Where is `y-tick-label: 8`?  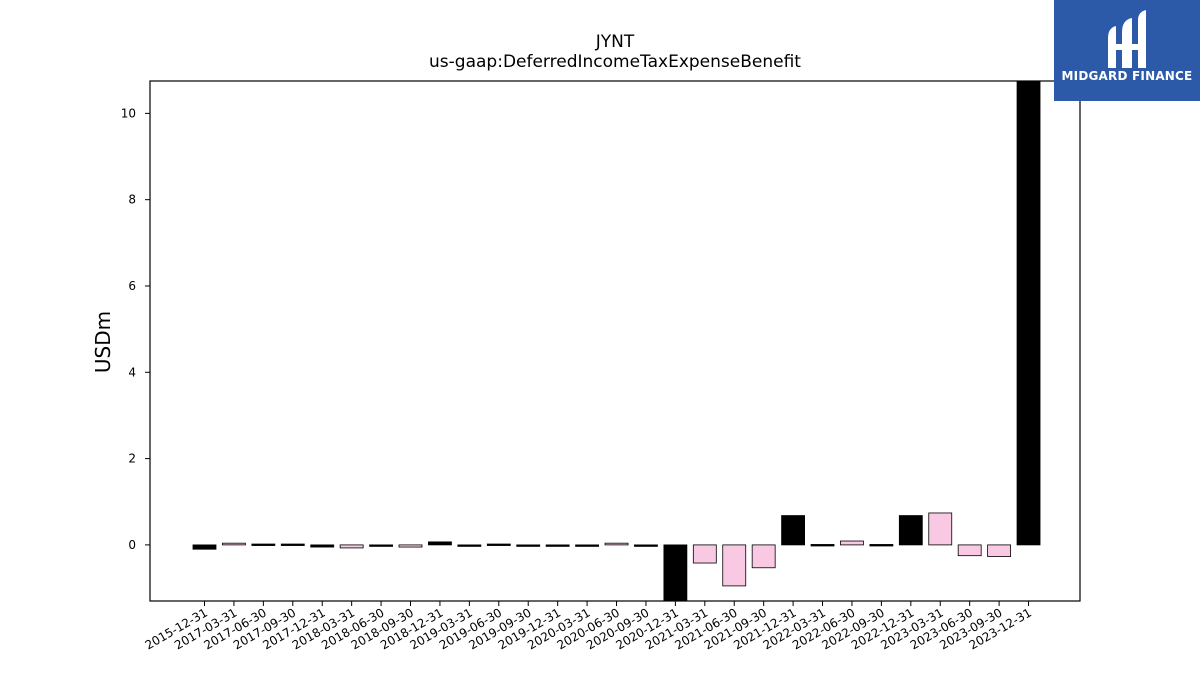
y-tick-label: 8 is located at coordinates (132, 200).